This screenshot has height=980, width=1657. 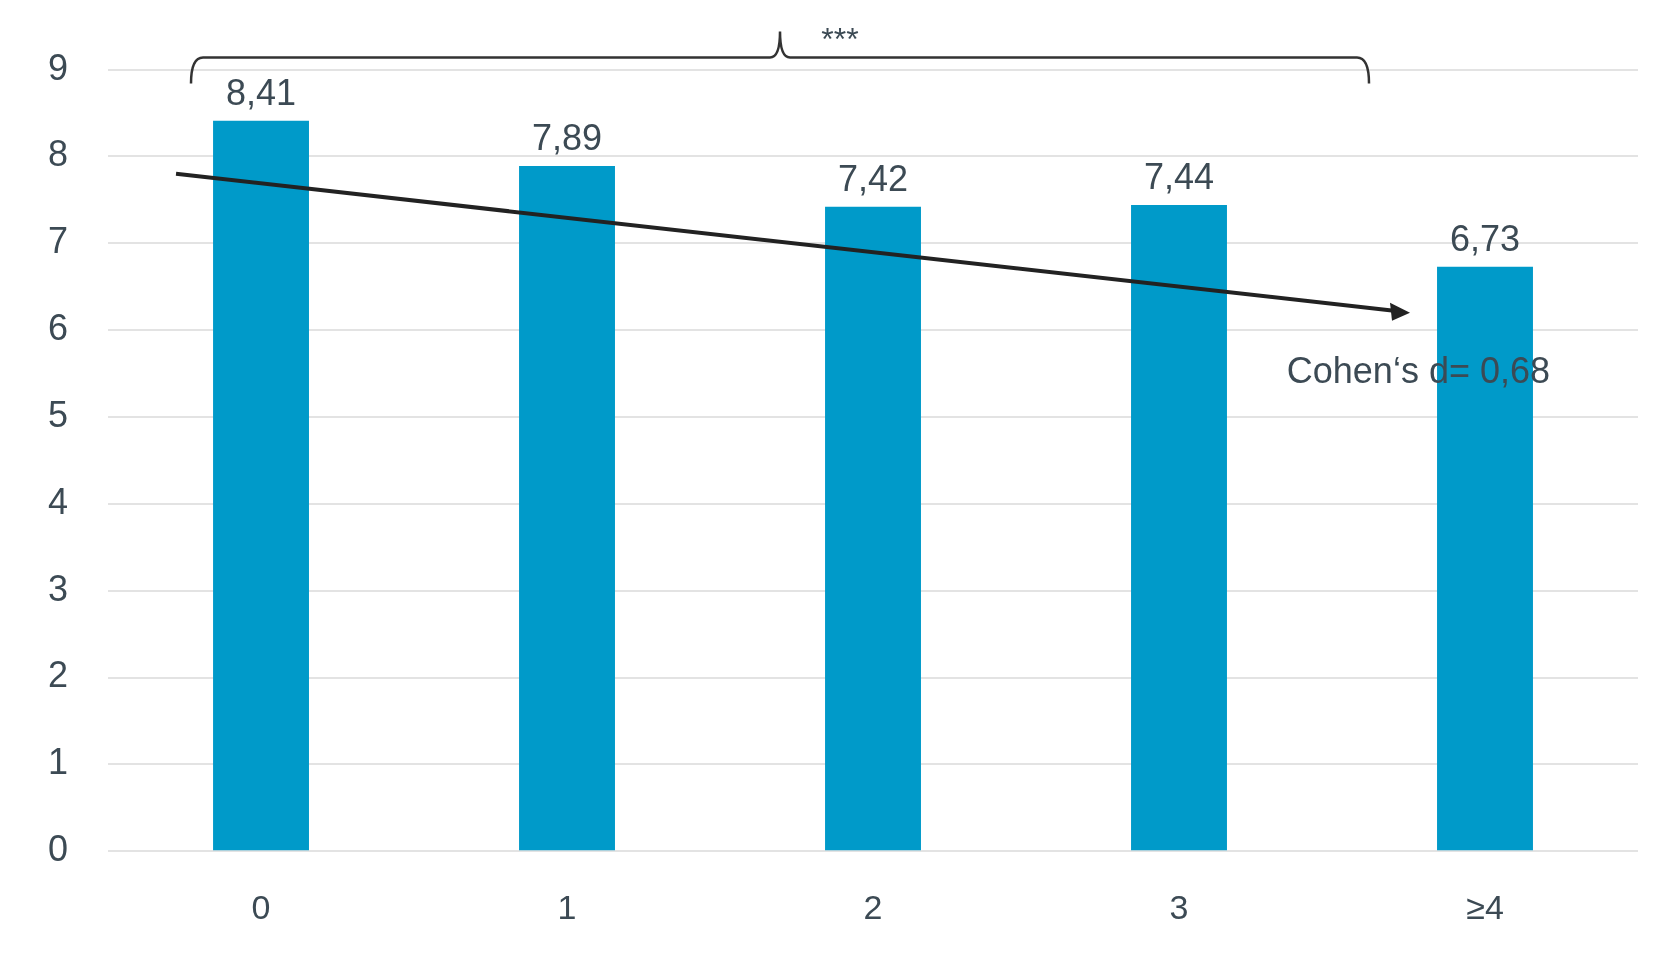 I want to click on y-tick-label: 4, so click(x=58, y=501).